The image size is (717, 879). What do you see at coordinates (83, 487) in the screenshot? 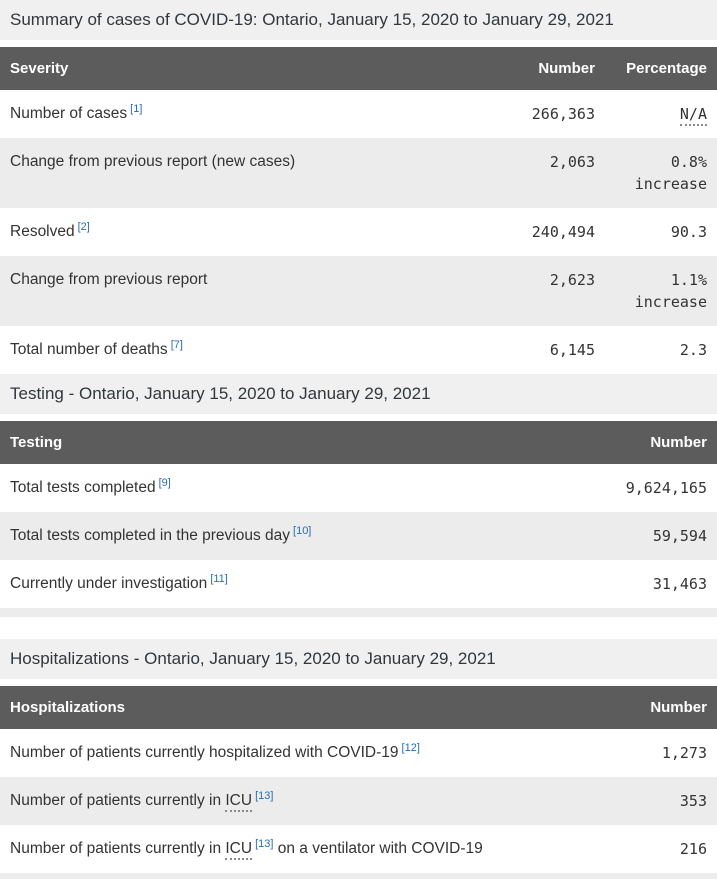
I see `row-label-text: Total tests completed` at bounding box center [83, 487].